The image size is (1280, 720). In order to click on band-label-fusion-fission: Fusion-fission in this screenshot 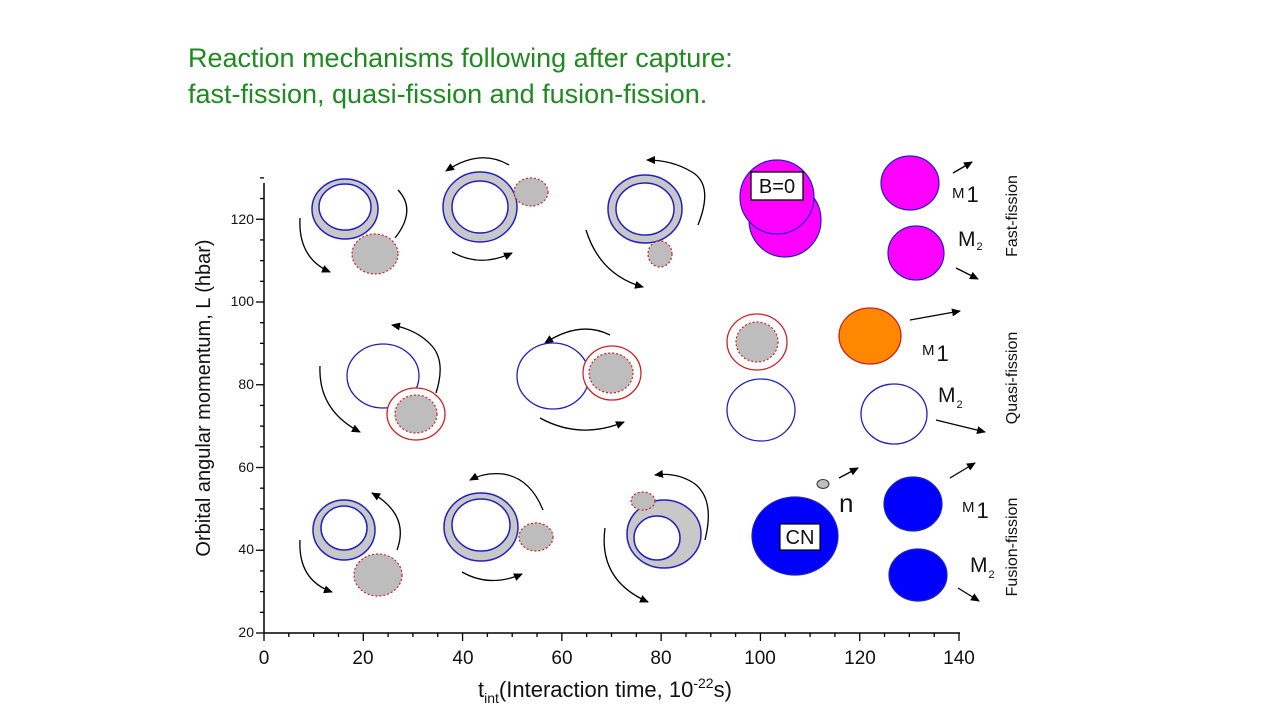, I will do `click(1012, 547)`.